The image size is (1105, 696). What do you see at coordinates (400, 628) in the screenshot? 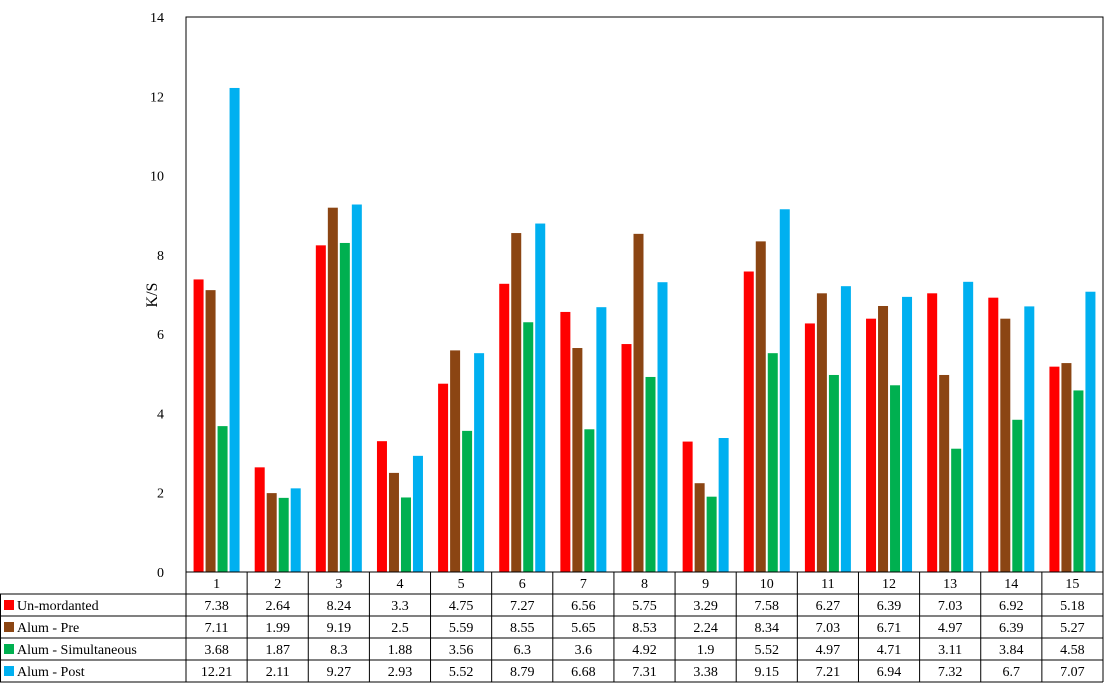
I see `data-table-value: 2.5` at bounding box center [400, 628].